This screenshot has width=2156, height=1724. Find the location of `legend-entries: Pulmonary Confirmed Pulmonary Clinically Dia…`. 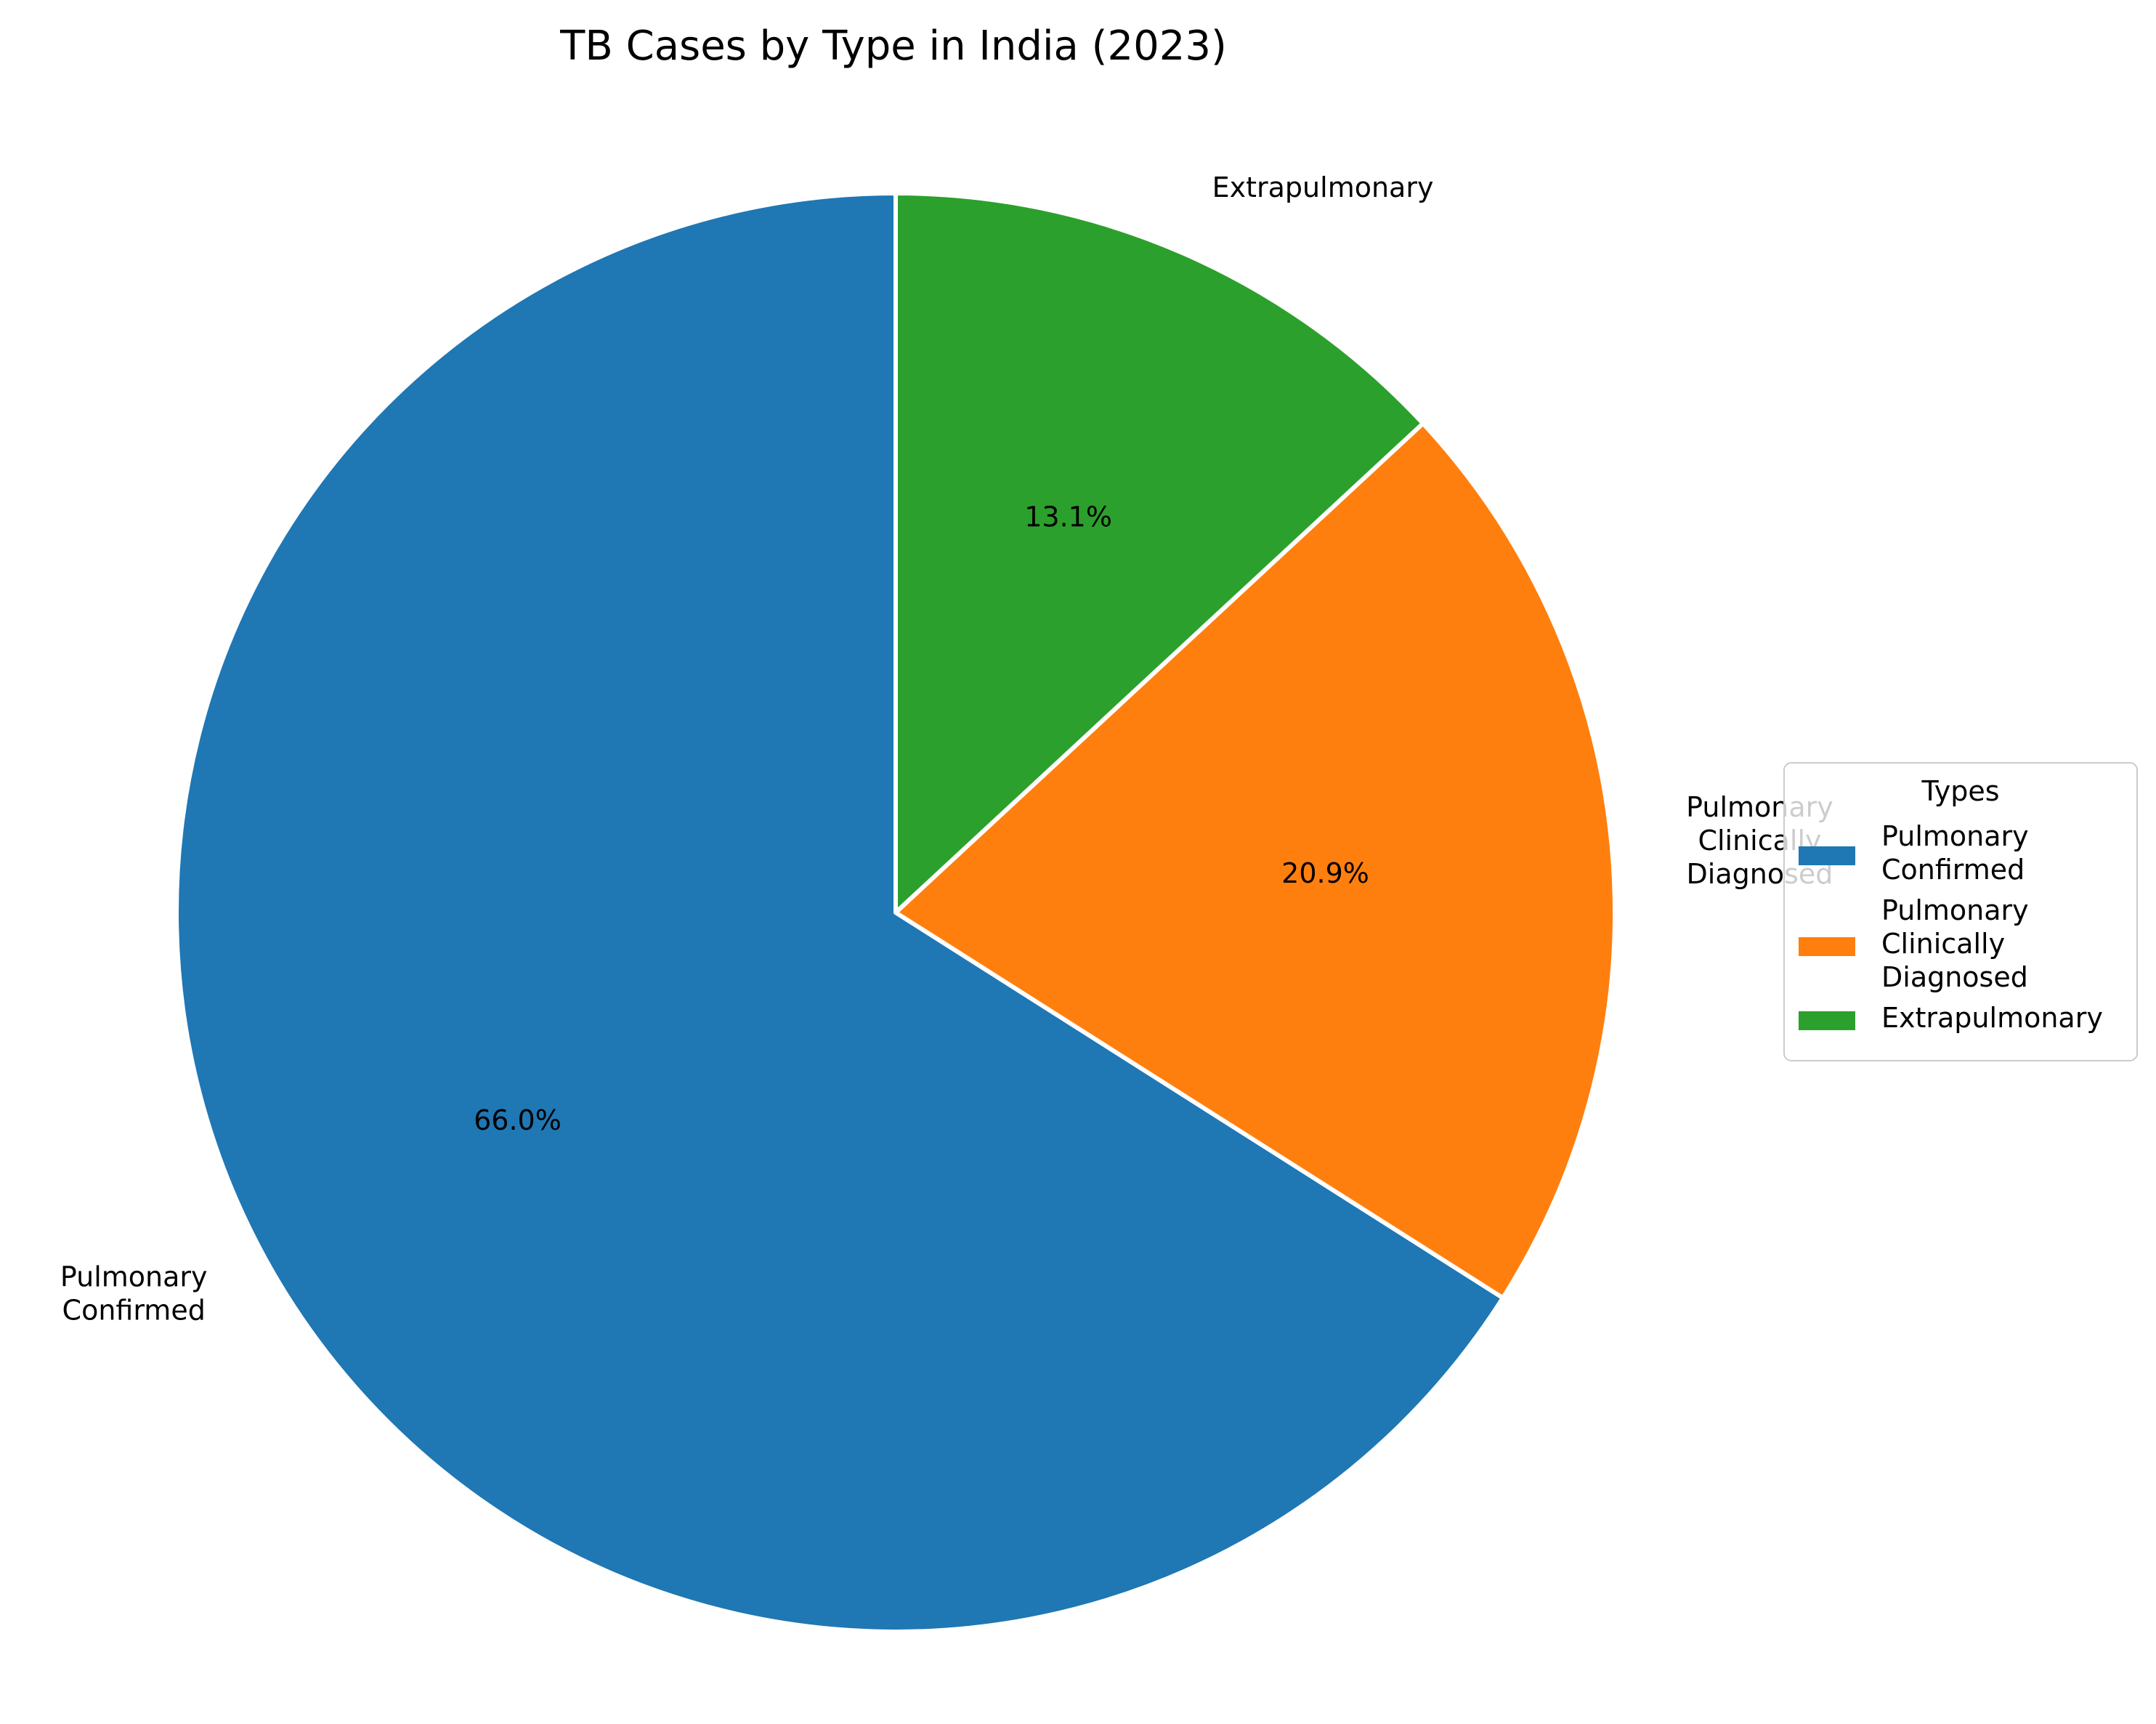

legend-entries: Pulmonary Confirmed Pulmonary Clinically Dia… is located at coordinates (1951, 927).